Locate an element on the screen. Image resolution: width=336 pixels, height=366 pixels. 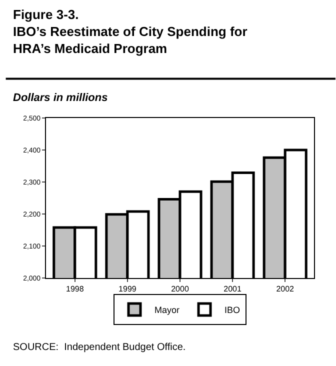
x-tick-label: 2001 is located at coordinates (233, 289).